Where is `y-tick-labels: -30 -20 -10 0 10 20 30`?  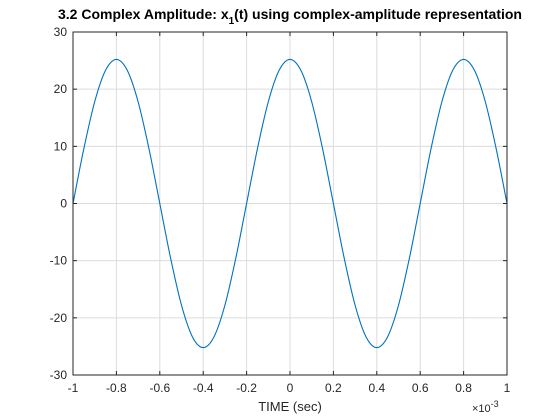 y-tick-labels: -30 -20 -10 0 10 20 30 is located at coordinates (59, 203).